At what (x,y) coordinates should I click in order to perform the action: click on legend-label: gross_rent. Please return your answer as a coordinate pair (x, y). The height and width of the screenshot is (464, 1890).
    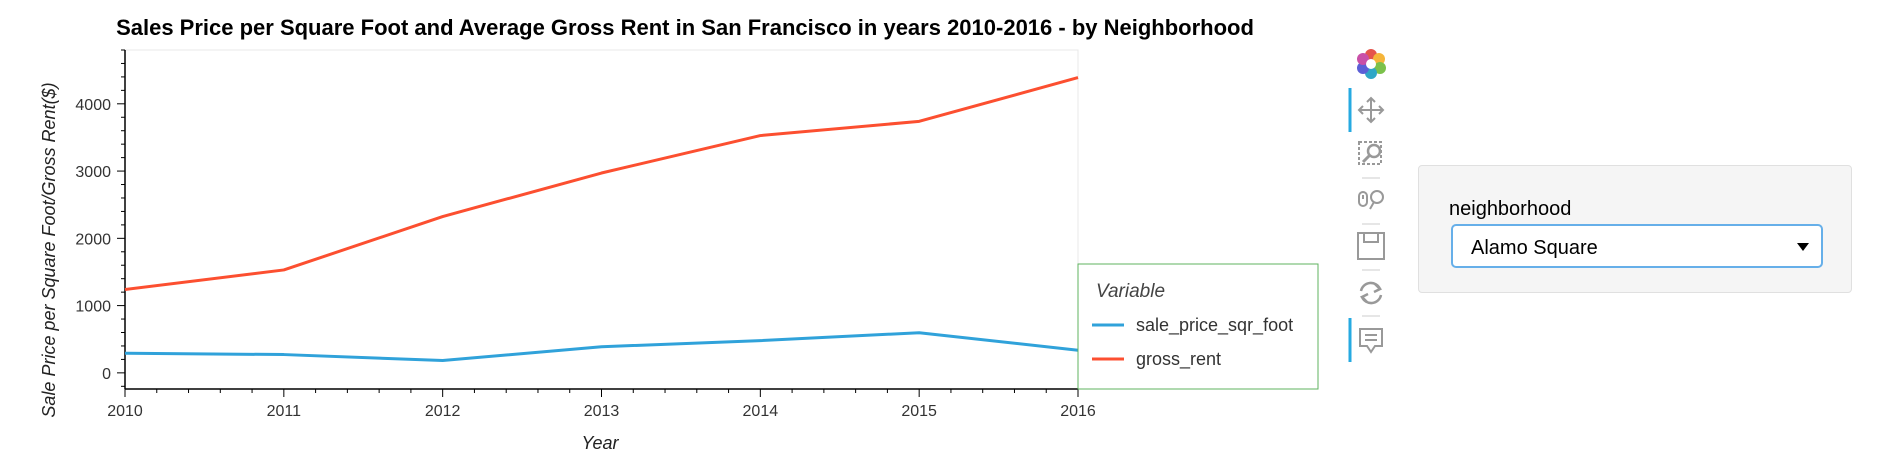
    Looking at the image, I should click on (1178, 359).